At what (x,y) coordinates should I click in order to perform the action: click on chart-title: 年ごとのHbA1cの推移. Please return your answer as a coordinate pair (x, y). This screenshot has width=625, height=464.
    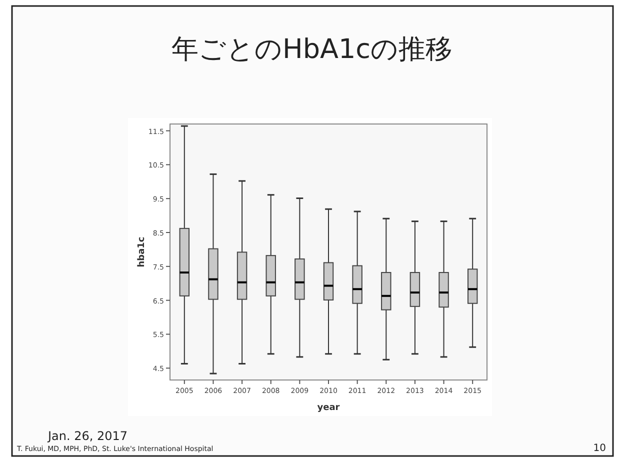
    Looking at the image, I should click on (312, 49).